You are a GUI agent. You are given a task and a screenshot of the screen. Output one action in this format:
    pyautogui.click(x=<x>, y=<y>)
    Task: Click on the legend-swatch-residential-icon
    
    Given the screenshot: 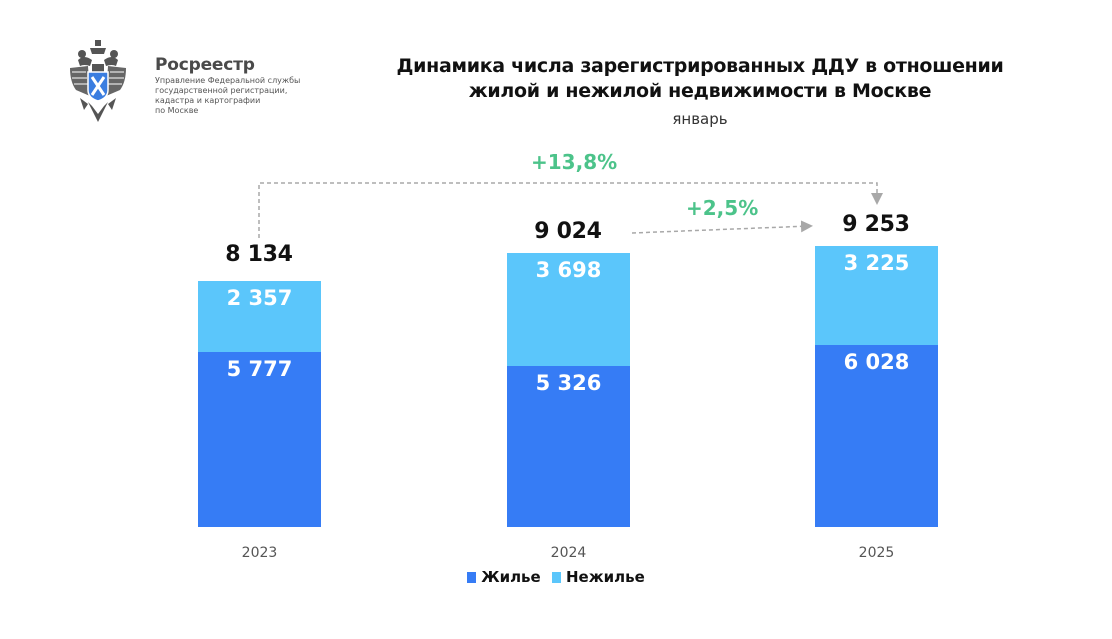 What is the action you would take?
    pyautogui.click(x=472, y=577)
    